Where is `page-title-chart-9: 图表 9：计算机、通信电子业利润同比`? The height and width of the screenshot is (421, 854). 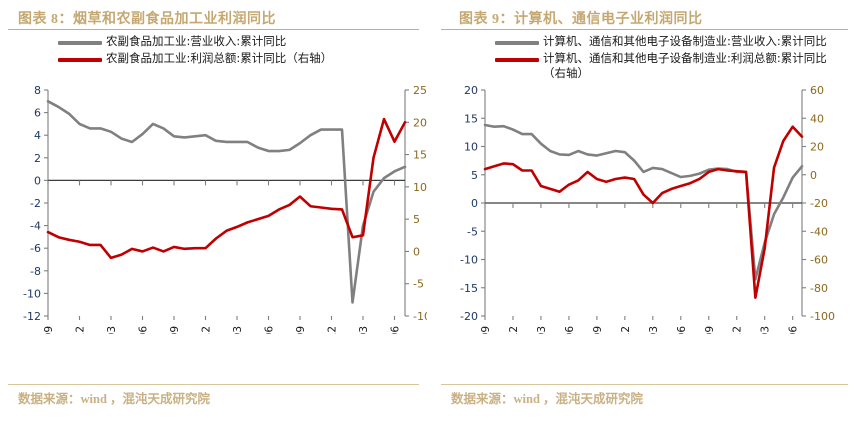 page-title-chart-9: 图表 9：计算机、通信电子业利润同比 is located at coordinates (581, 19).